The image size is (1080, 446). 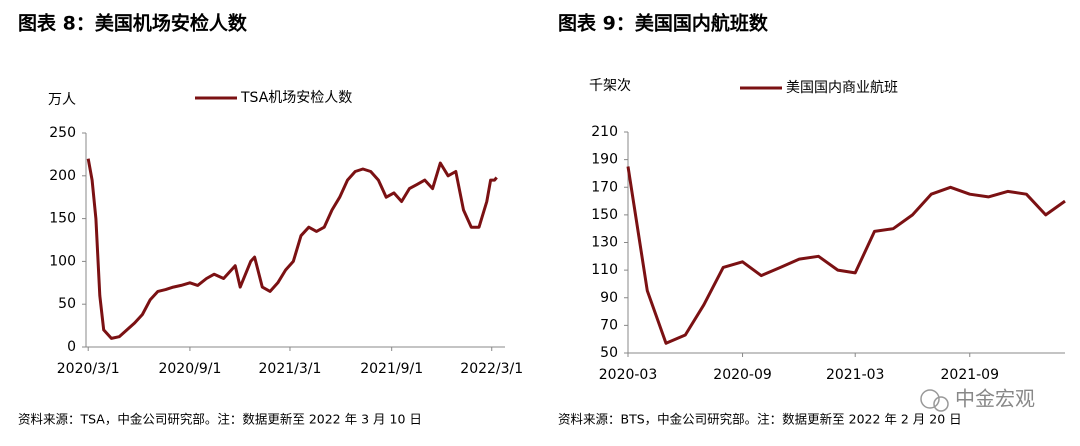 What do you see at coordinates (290, 369) in the screenshot?
I see `x-tick-label: 2021/3/1` at bounding box center [290, 369].